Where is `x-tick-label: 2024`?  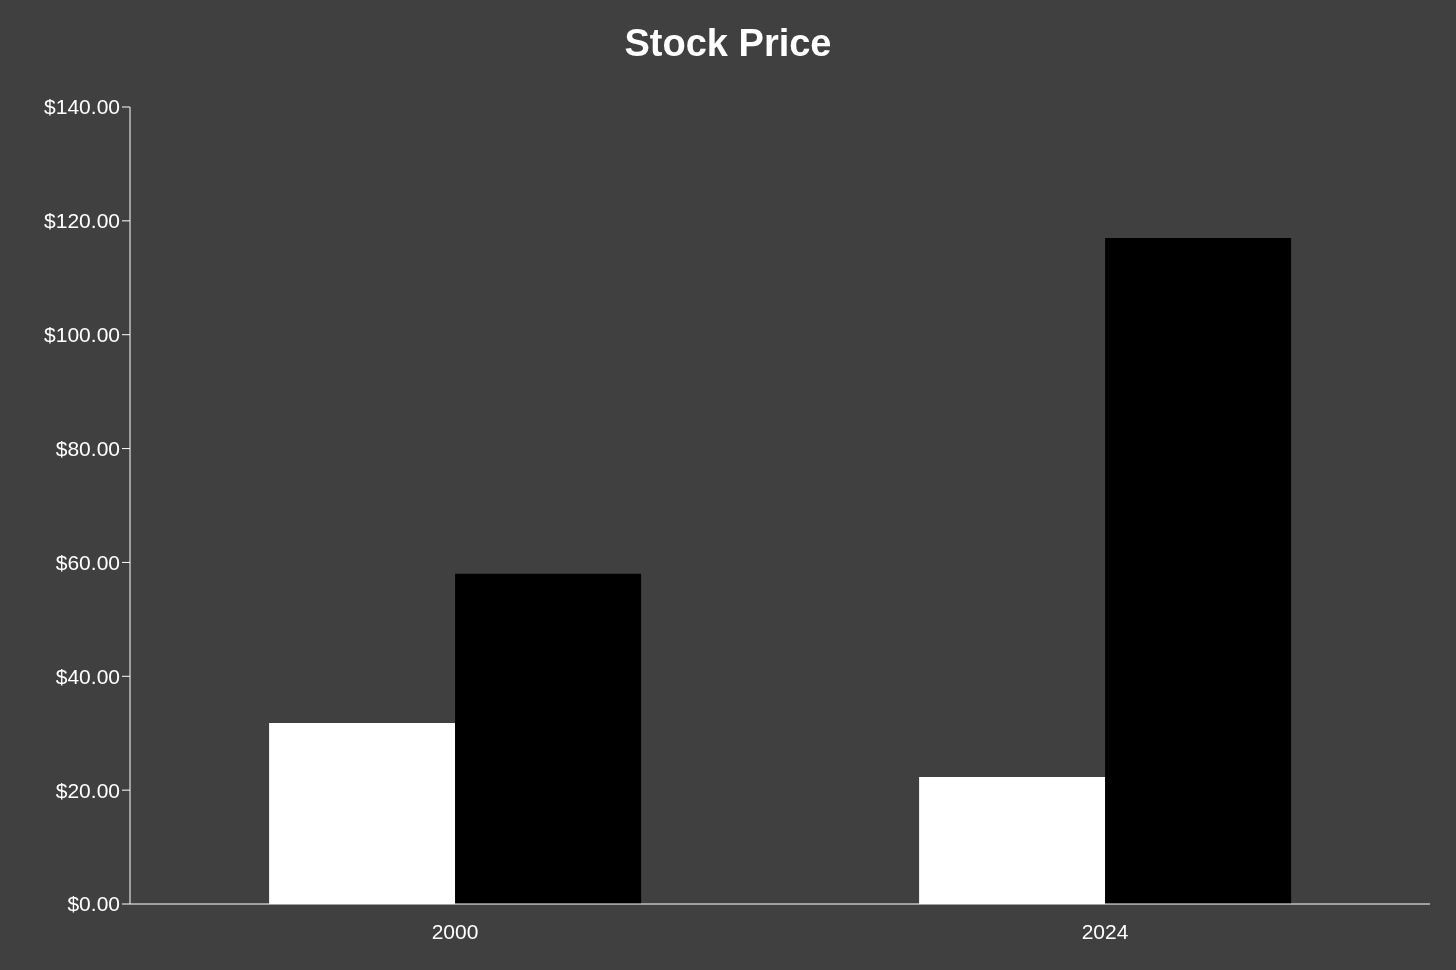
x-tick-label: 2024 is located at coordinates (1105, 931).